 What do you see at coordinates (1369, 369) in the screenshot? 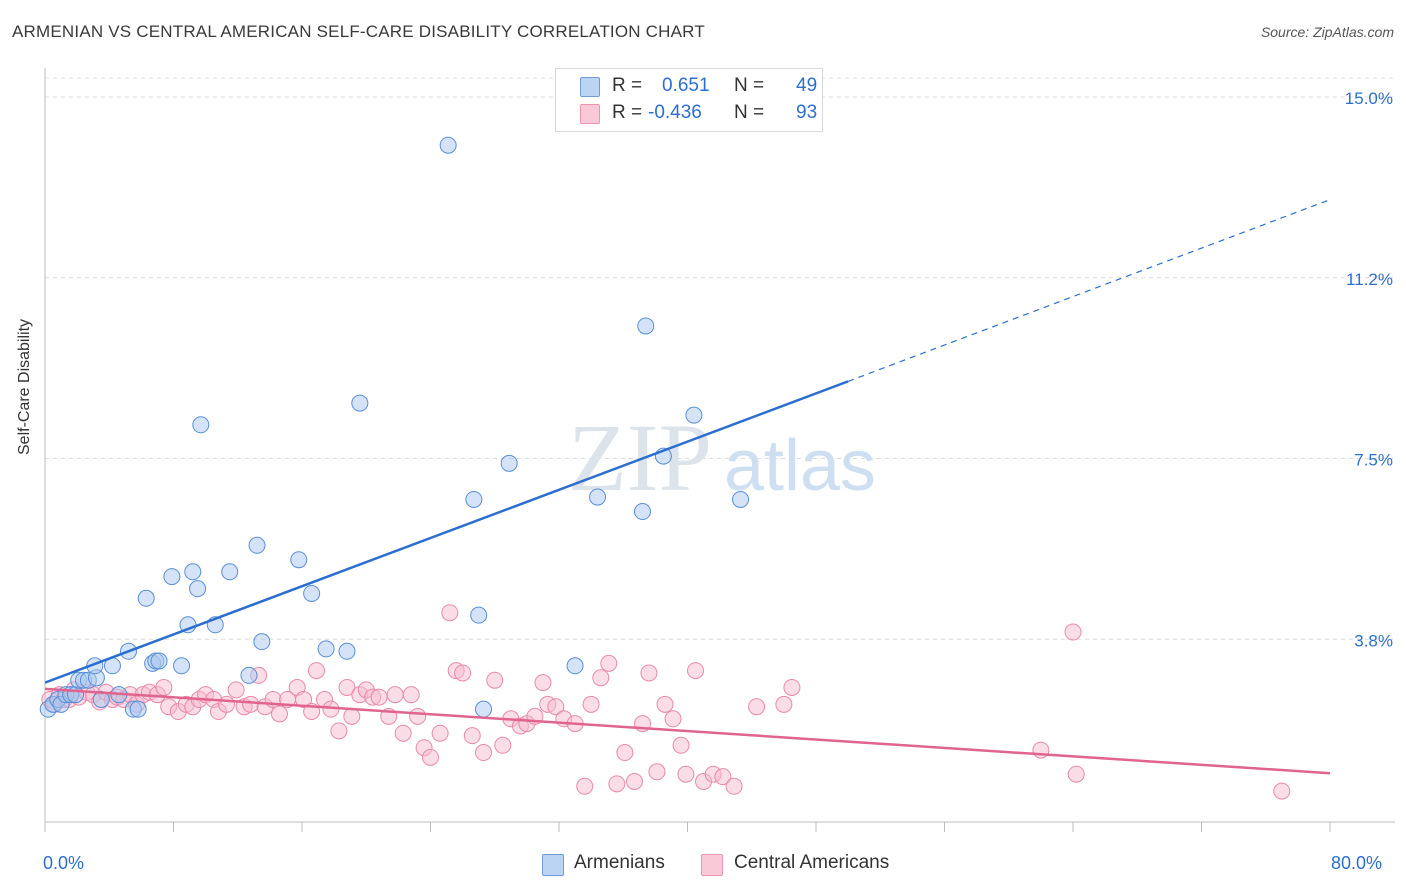
I see `tick-labels: 3.8% 7.5% 11.2% 15.0%` at bounding box center [1369, 369].